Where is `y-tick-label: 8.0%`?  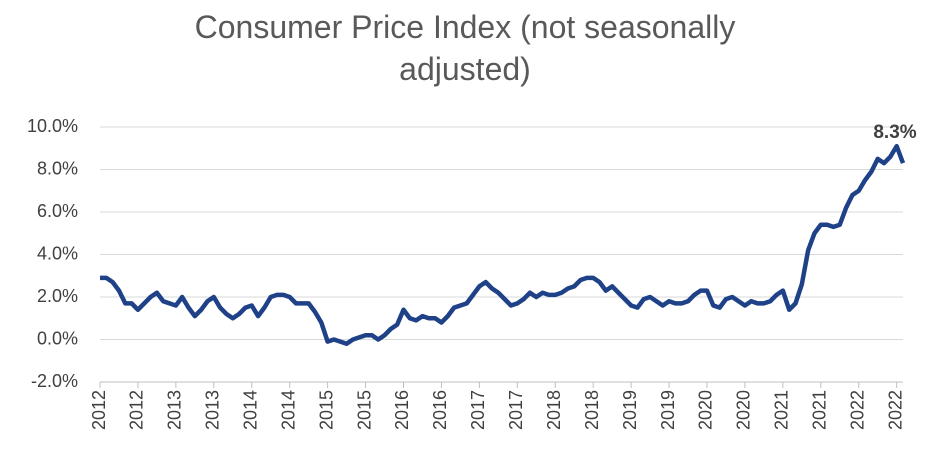 y-tick-label: 8.0% is located at coordinates (57, 168).